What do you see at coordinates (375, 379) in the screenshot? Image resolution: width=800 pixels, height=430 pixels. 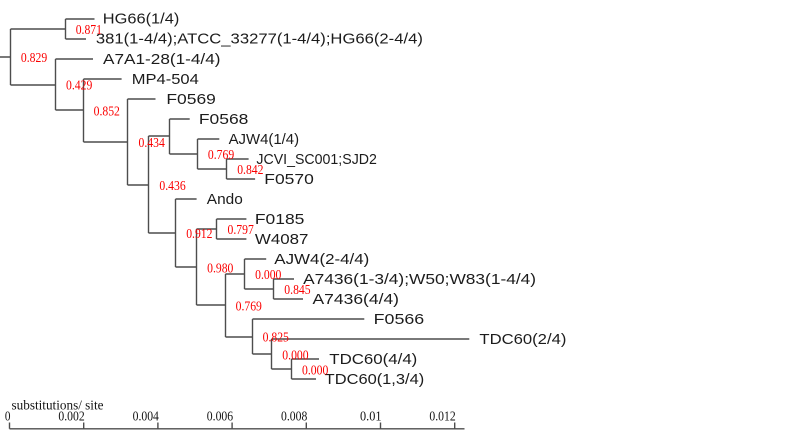 I see `svg-text: TDC60(1,3/4)` at bounding box center [375, 379].